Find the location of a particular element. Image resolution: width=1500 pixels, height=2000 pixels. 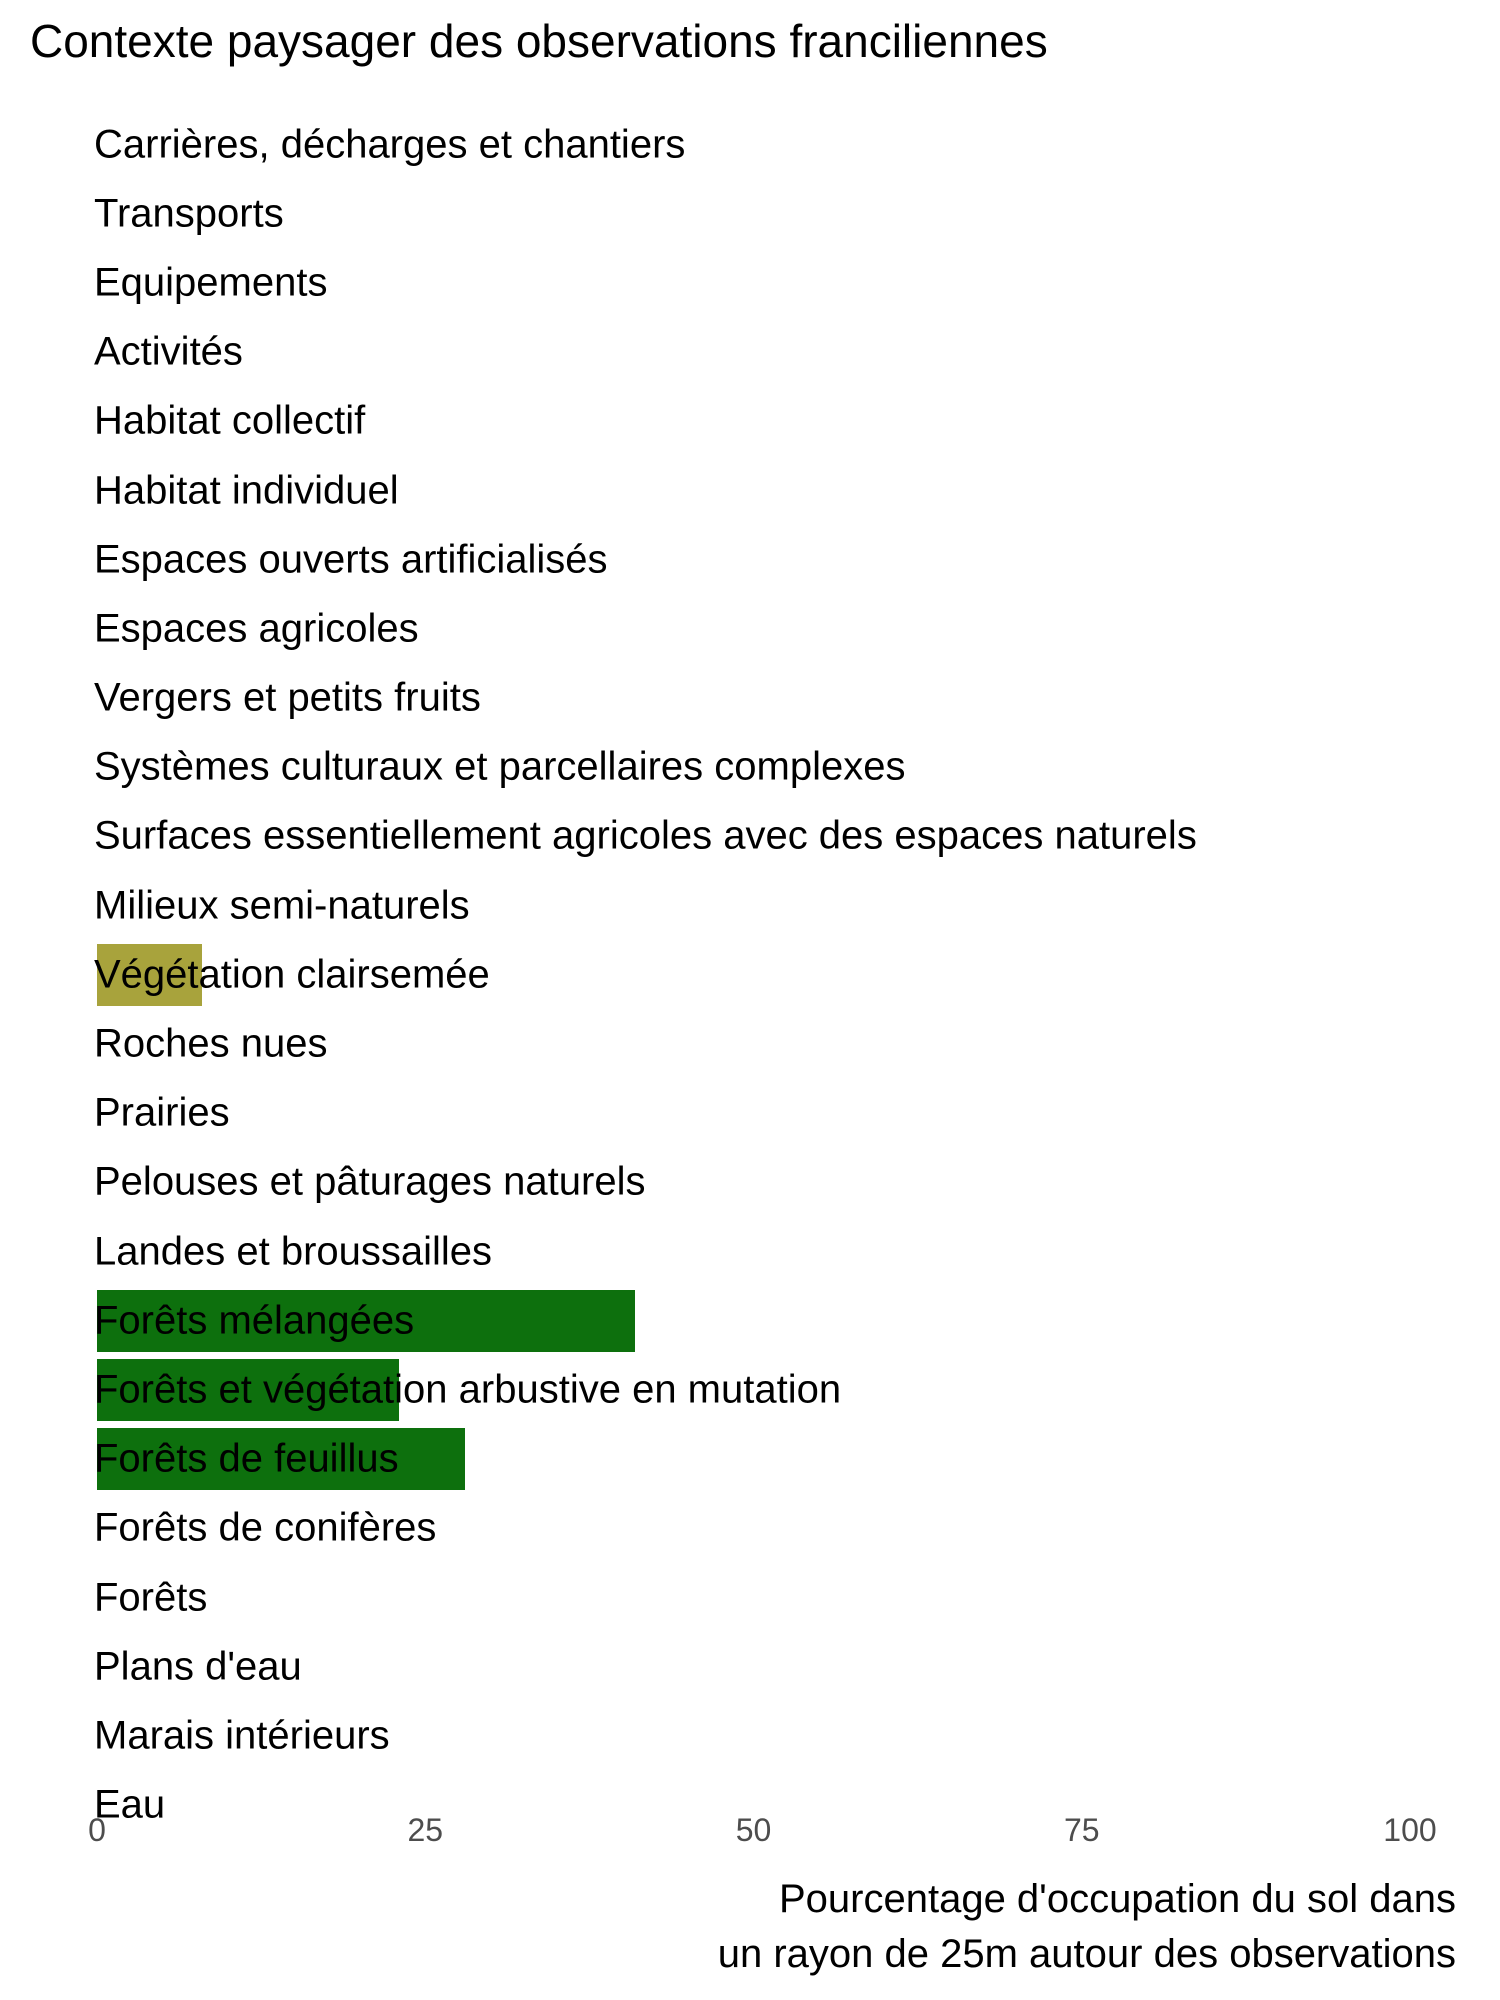

category-label: Eau is located at coordinates (130, 1804).